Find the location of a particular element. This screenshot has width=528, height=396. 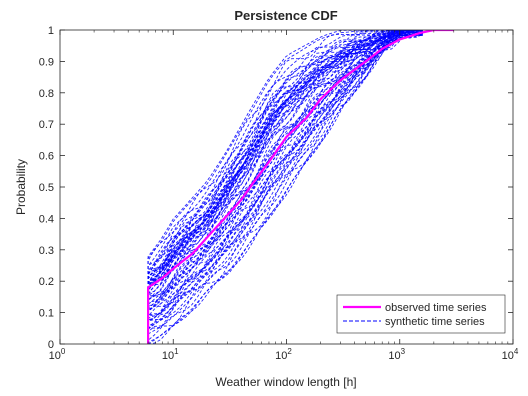

y-axis-label: Probability is located at coordinates (21, 187).